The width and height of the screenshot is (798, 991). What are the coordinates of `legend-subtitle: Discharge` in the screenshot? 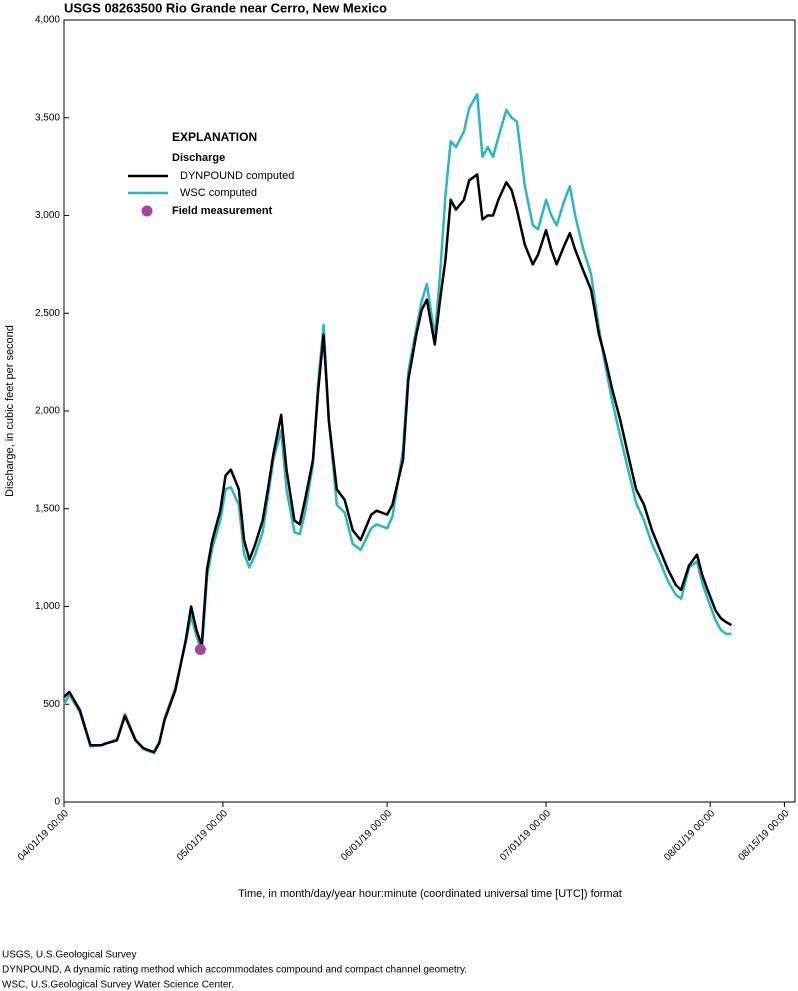 It's located at (198, 158).